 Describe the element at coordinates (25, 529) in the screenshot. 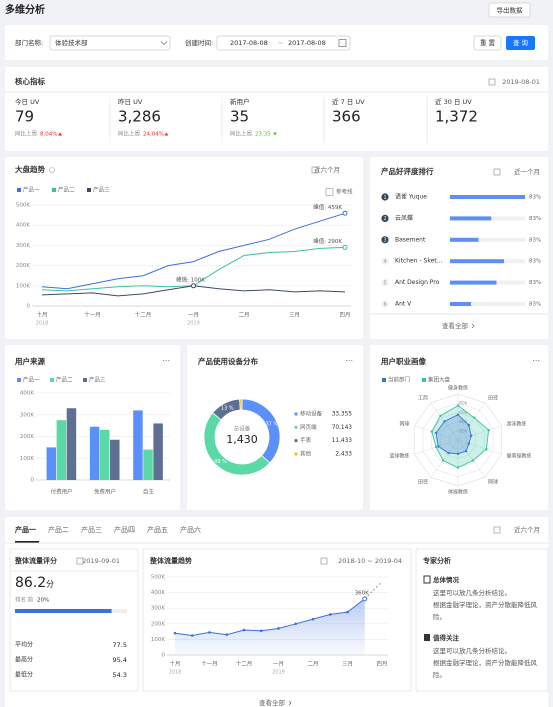

I see `tab: 产品一` at that location.